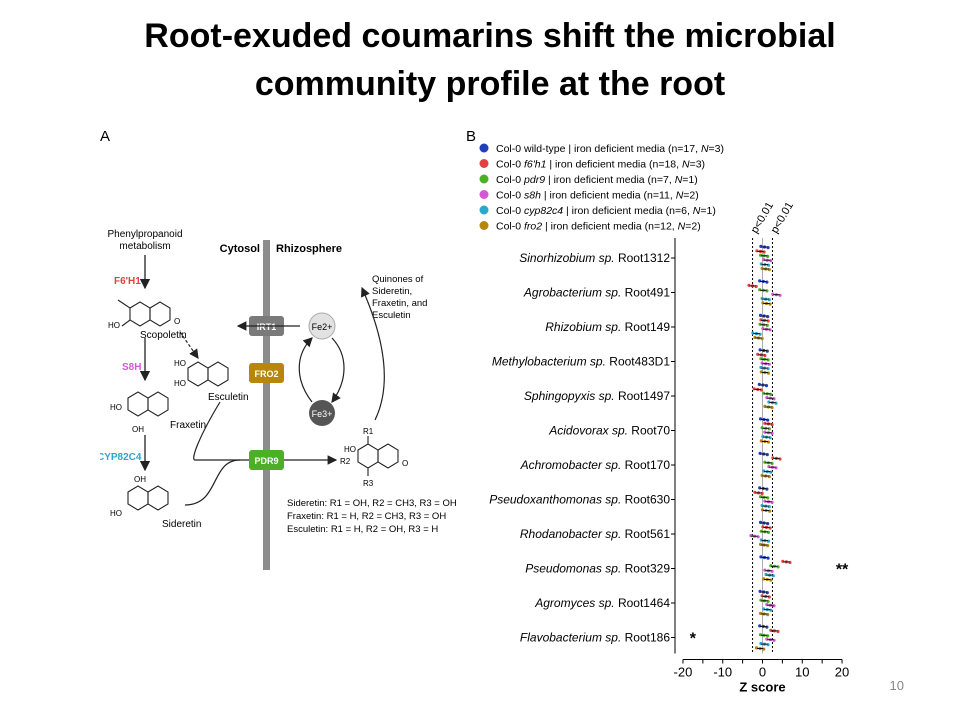  What do you see at coordinates (484, 148) in the screenshot?
I see `legend-marker` at bounding box center [484, 148].